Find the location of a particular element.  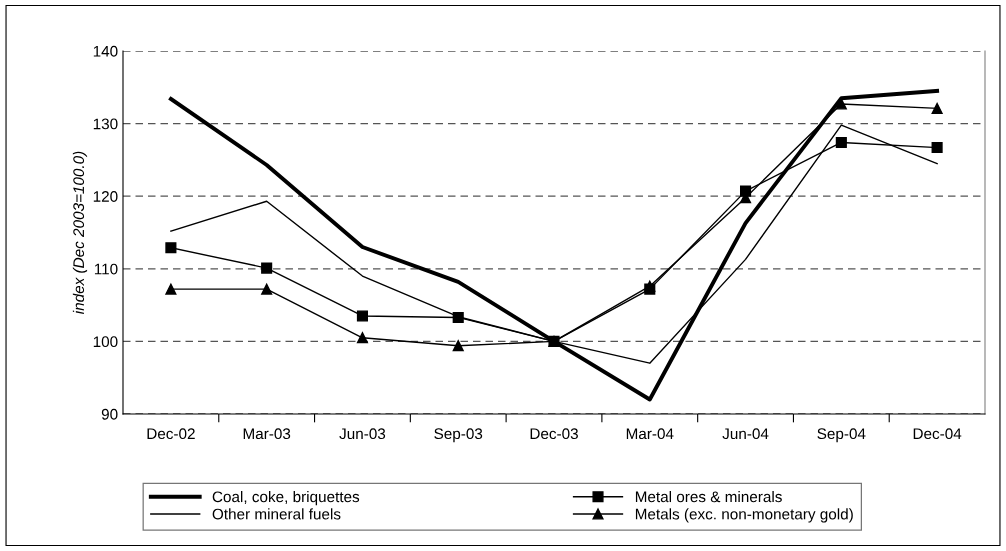

x-tick-label: Dec-03 is located at coordinates (554, 434).